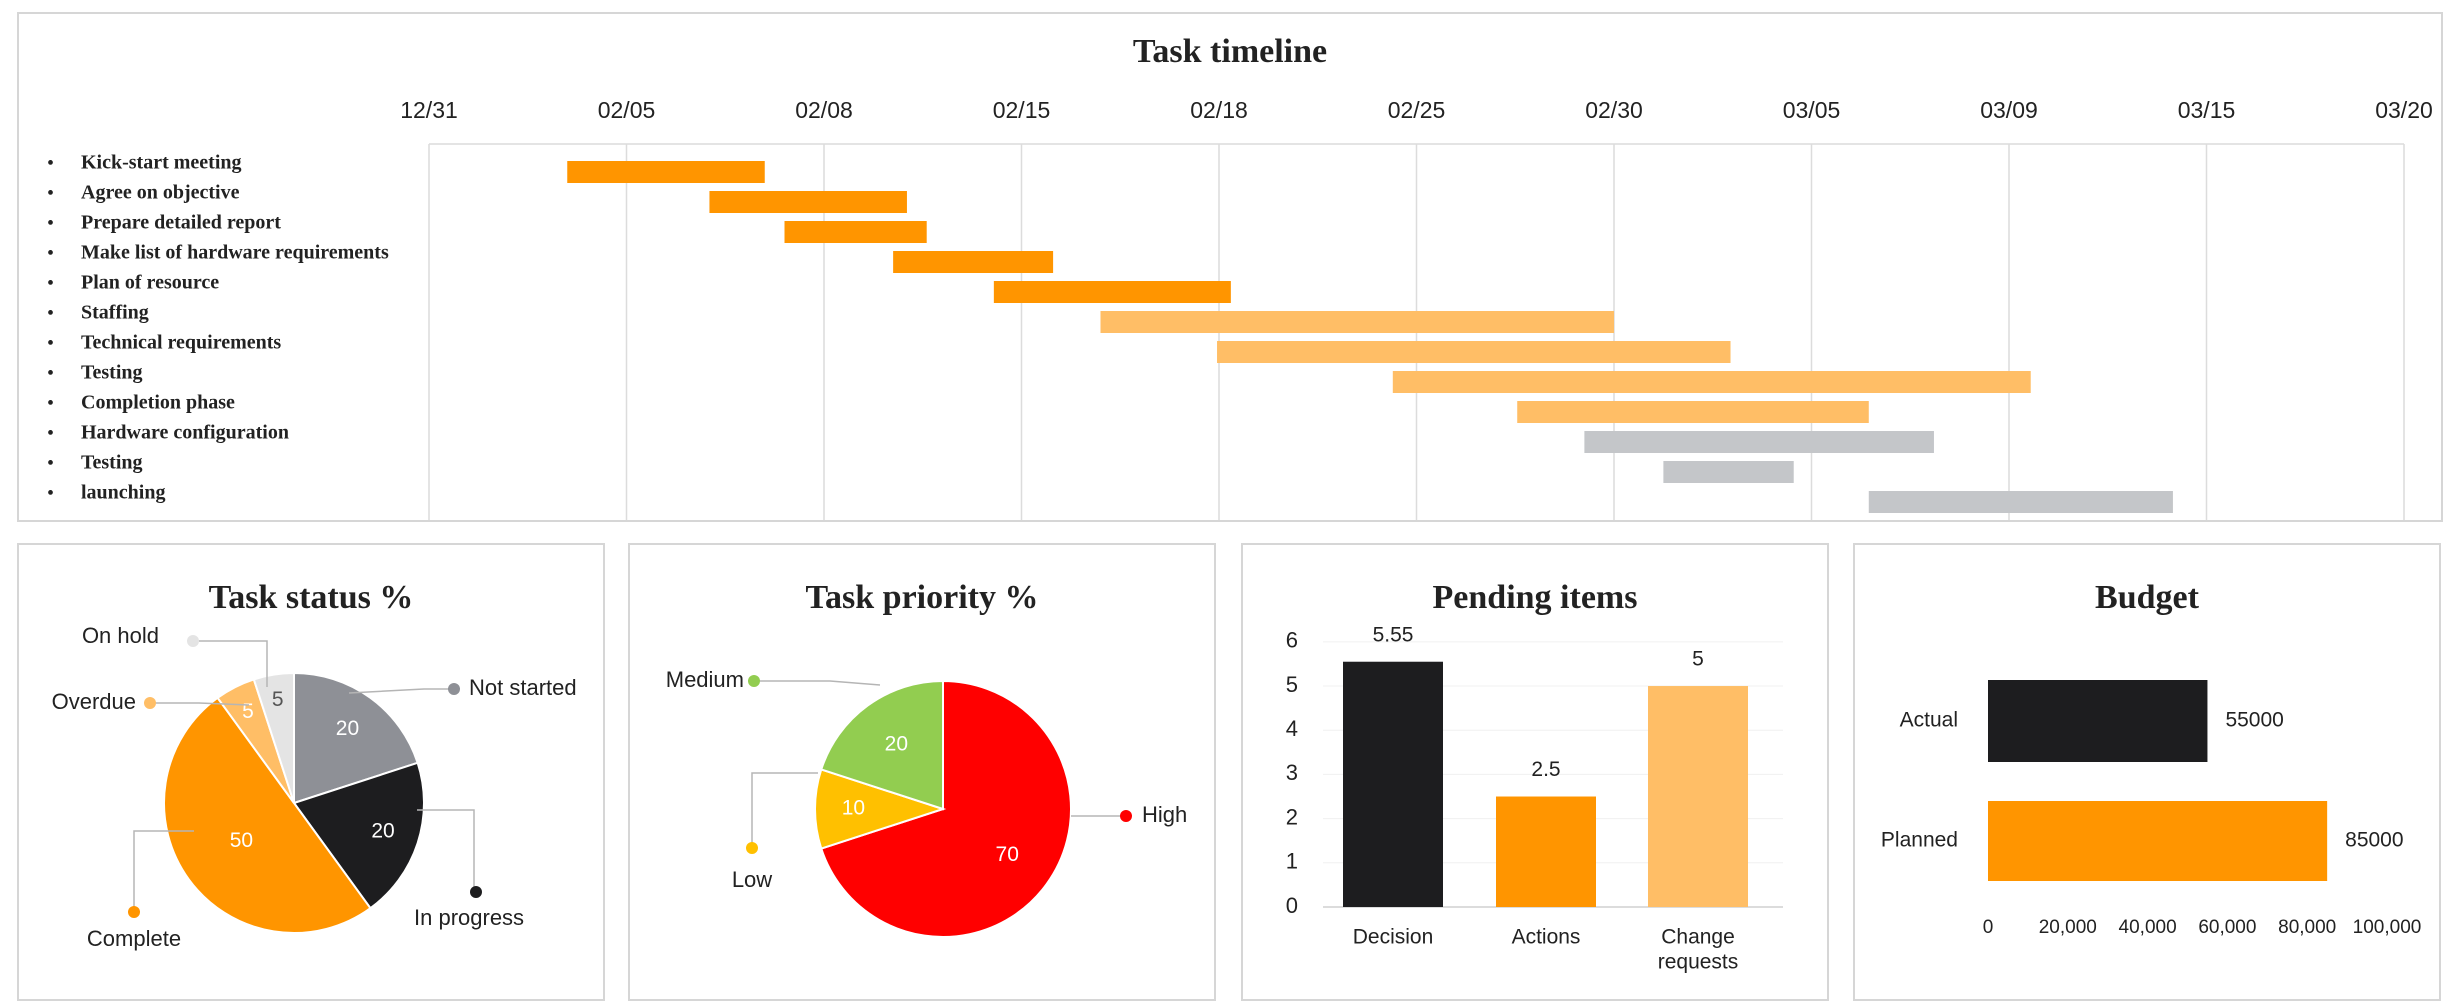  Describe the element at coordinates (853, 808) in the screenshot. I see `pie-slice-value: 10` at that location.